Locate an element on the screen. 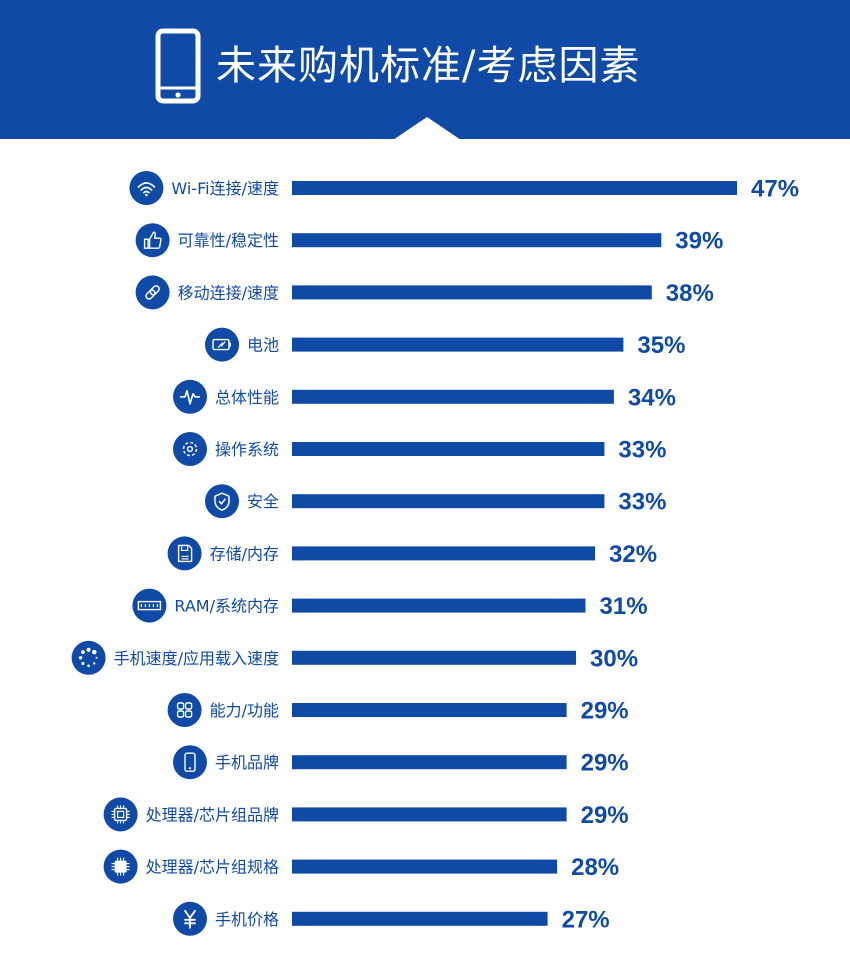 Image resolution: width=850 pixels, height=978 pixels. category-label: 电池 is located at coordinates (263, 345).